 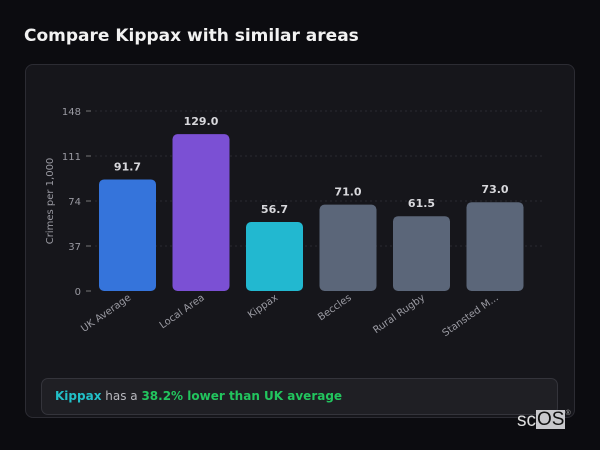 What do you see at coordinates (544, 420) in the screenshot?
I see `scos-logo: sc OS ®` at bounding box center [544, 420].